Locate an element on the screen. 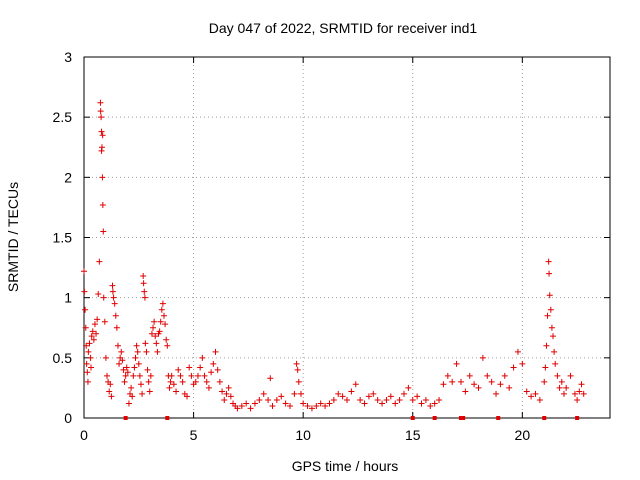  y-tick-label: 1 is located at coordinates (68, 298).